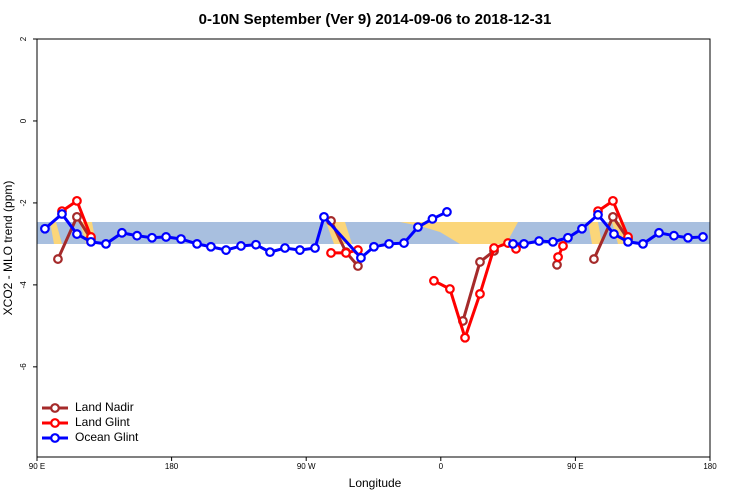 The height and width of the screenshot is (500, 750). Describe the element at coordinates (23, 120) in the screenshot. I see `y-tick-label: 0` at that location.